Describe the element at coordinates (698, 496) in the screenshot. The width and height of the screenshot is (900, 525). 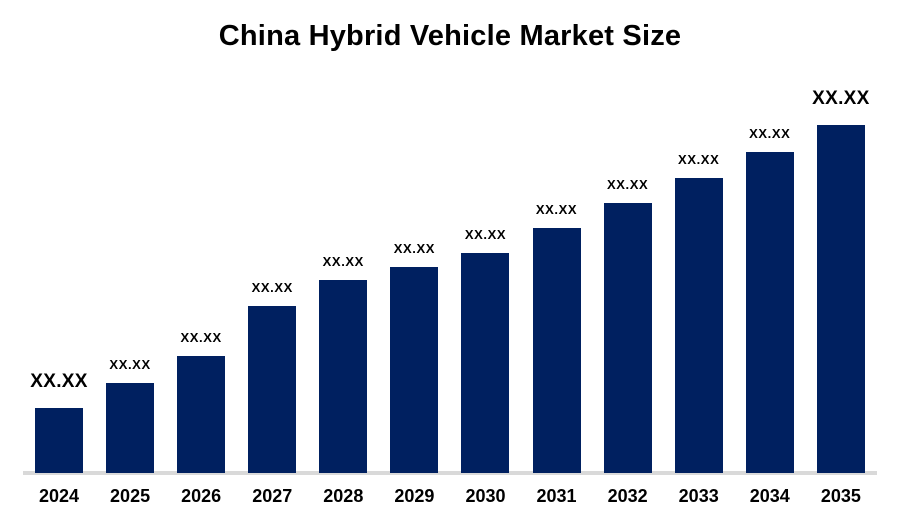
I see `x-axis-label: 2033` at that location.